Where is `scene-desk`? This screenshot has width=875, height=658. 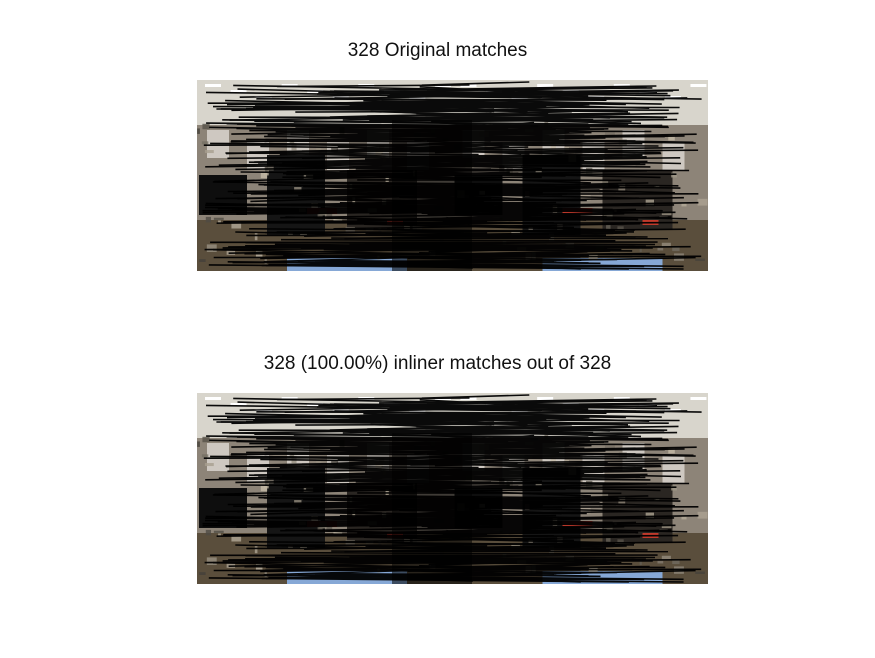 scene-desk is located at coordinates (637, 200).